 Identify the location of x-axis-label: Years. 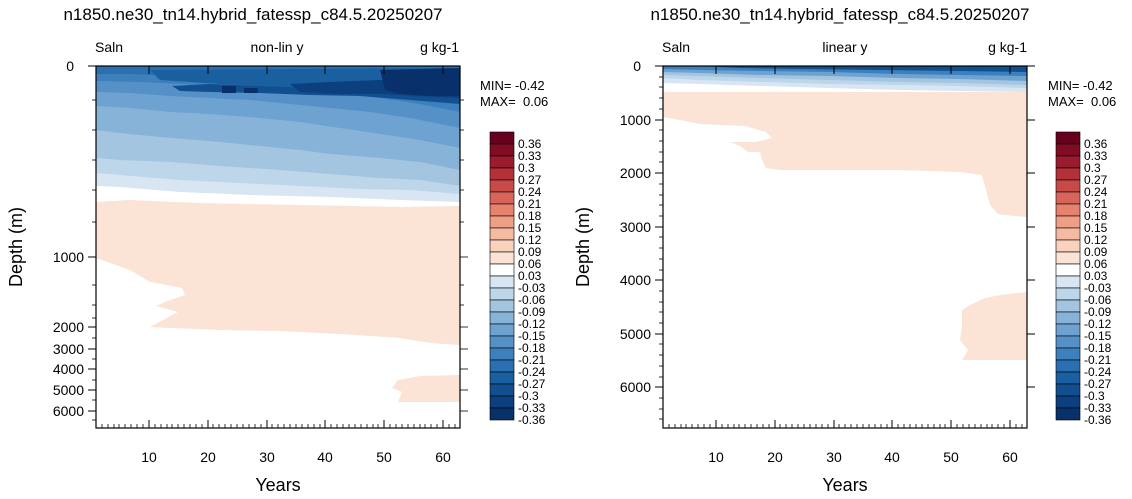
(277, 485).